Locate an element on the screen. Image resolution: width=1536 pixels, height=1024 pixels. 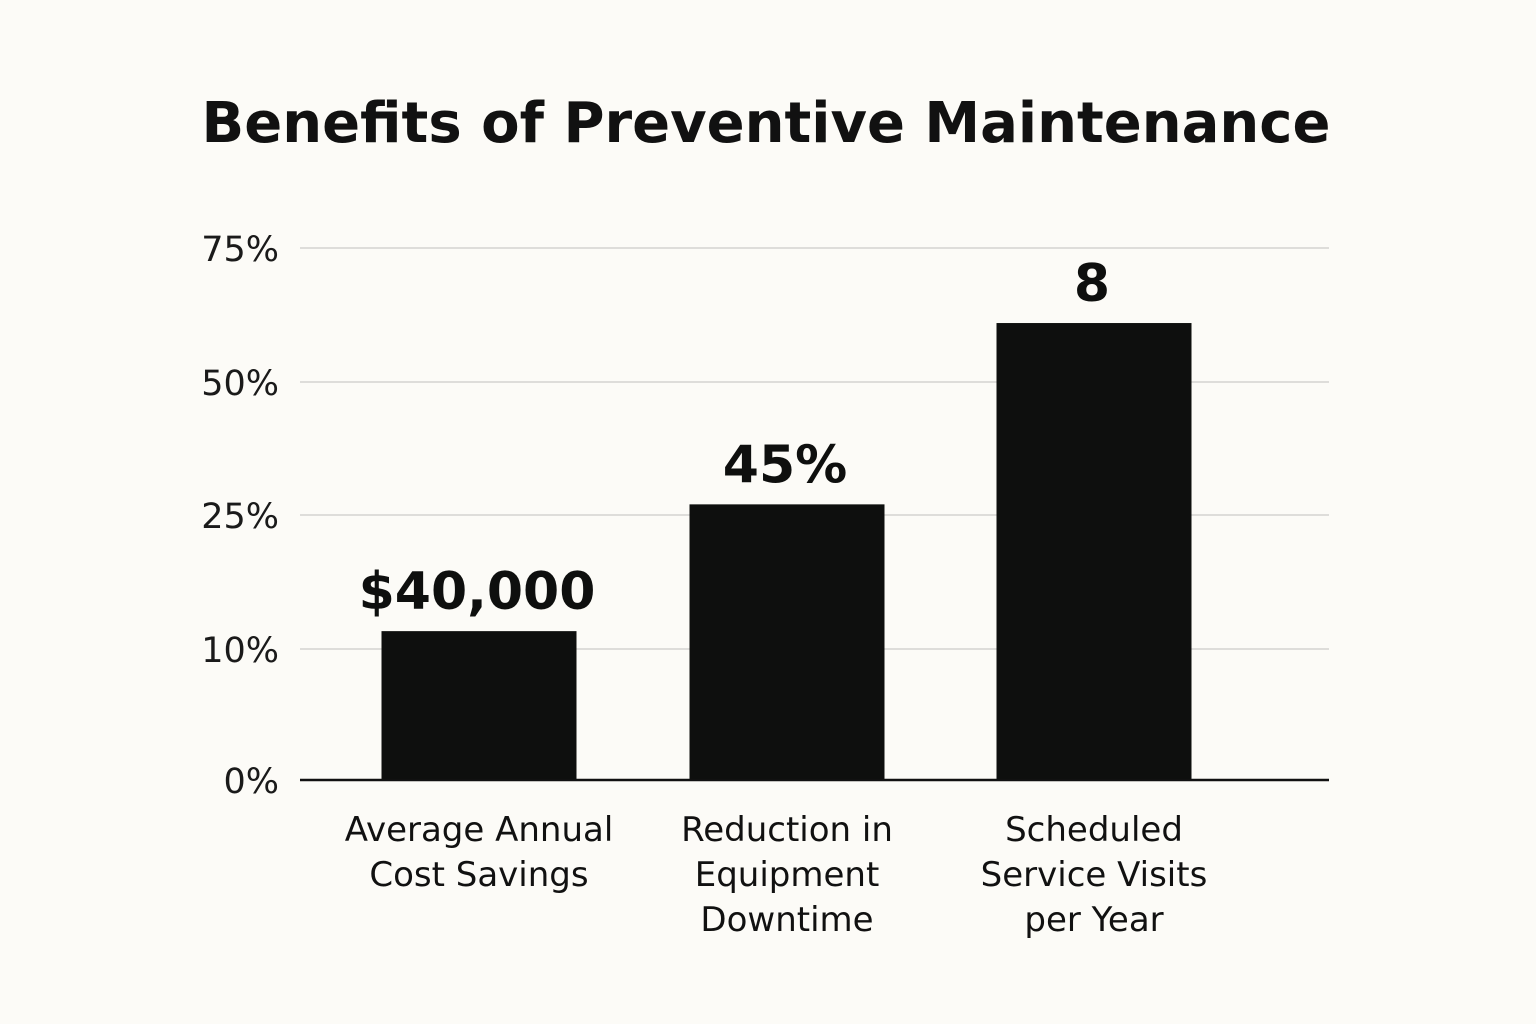
y-tick-label: 75% is located at coordinates (240, 250).